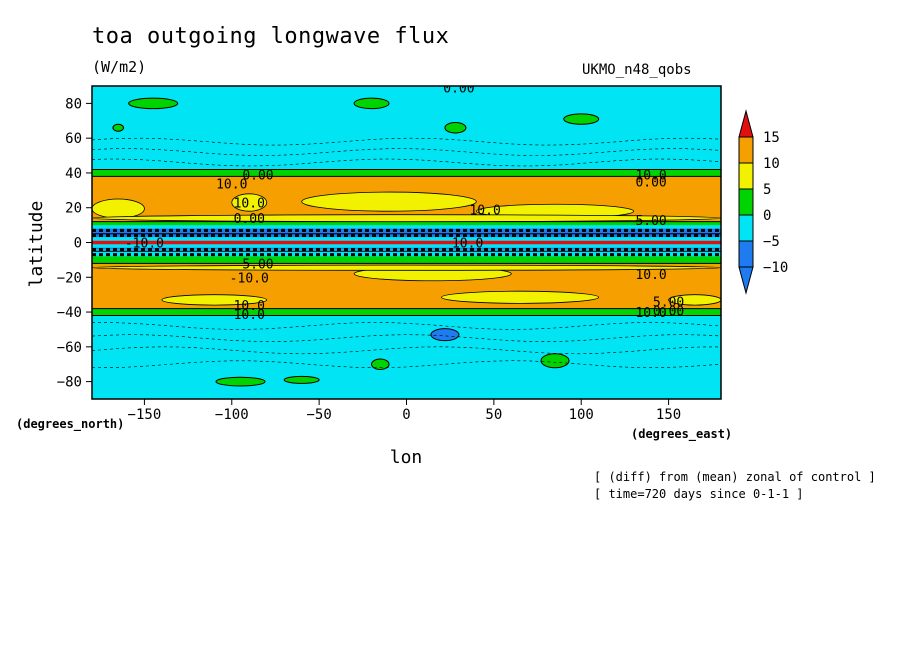 The height and width of the screenshot is (654, 904). Describe the element at coordinates (69, 383) in the screenshot. I see `y-tick-label: −80` at that location.